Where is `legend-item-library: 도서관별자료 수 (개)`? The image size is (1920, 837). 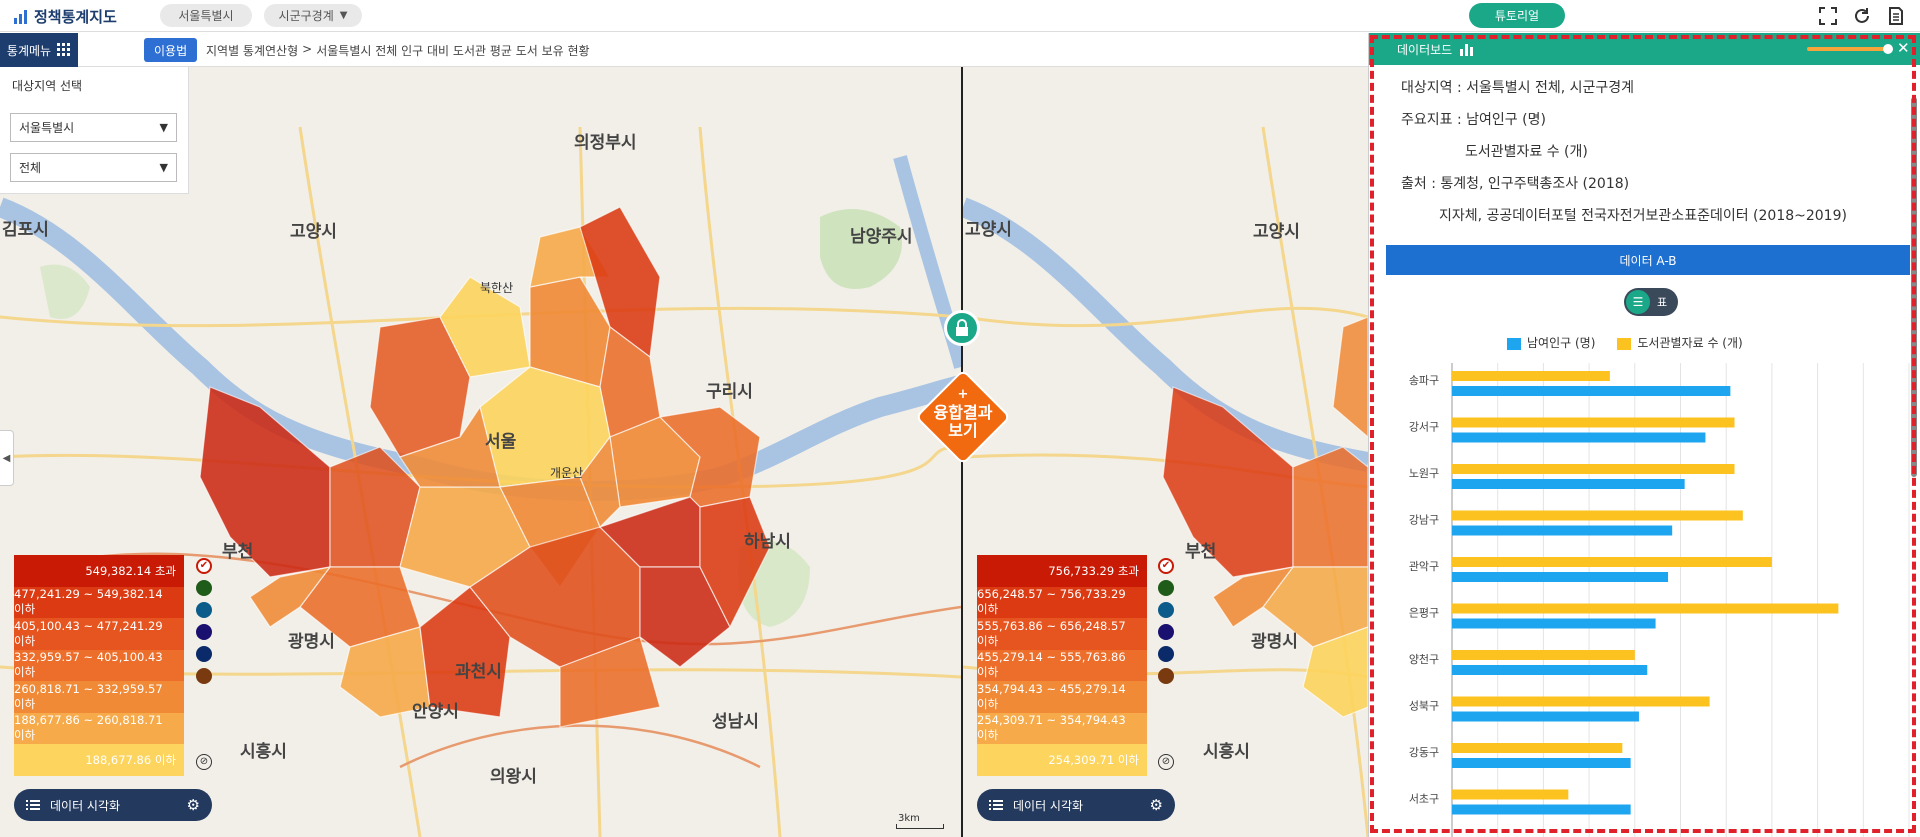
legend-item-library: 도서관별자료 수 (개) is located at coordinates (1680, 342).